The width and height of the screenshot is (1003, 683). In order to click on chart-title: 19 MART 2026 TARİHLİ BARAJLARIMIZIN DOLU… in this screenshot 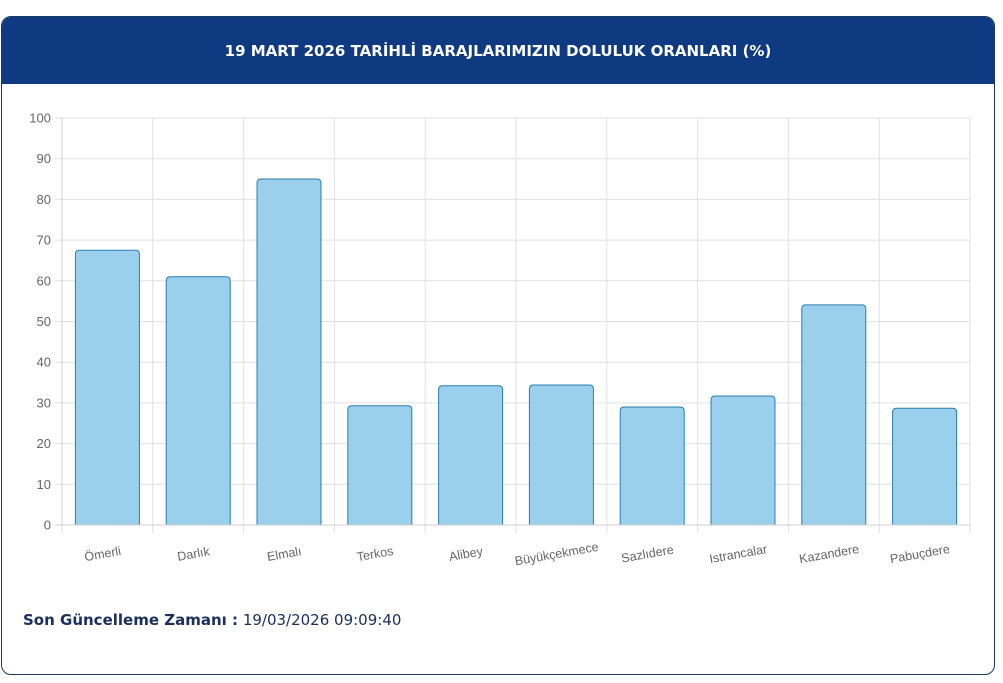, I will do `click(498, 50)`.